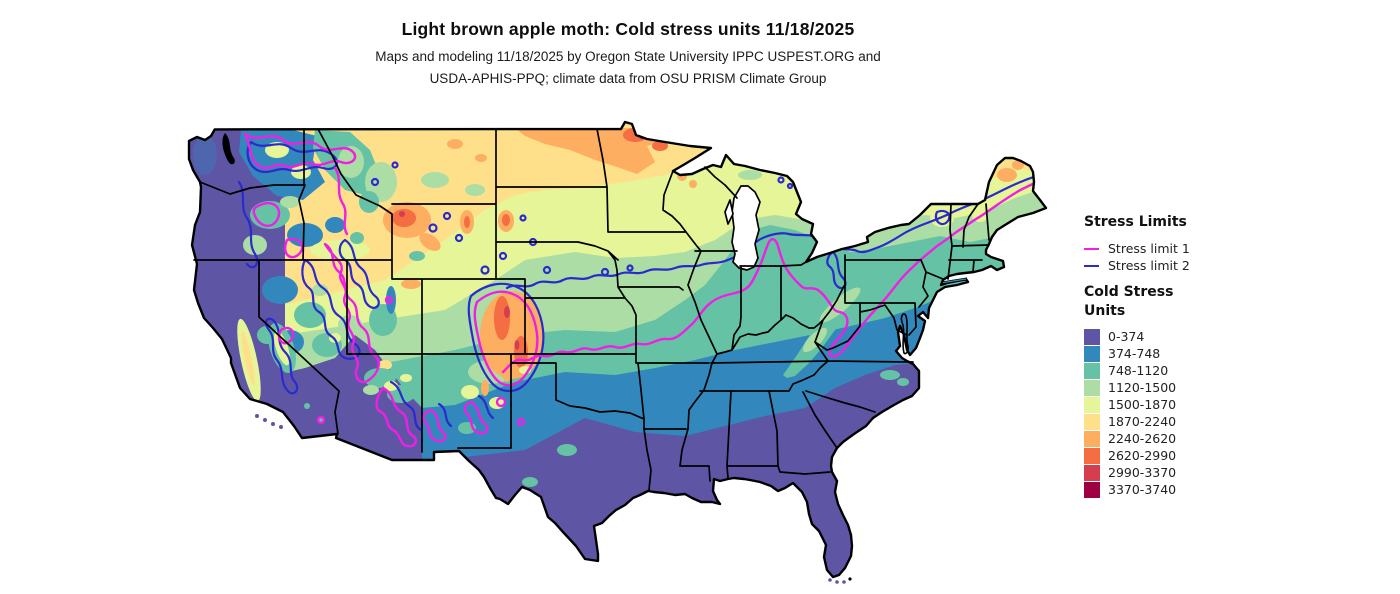 The width and height of the screenshot is (1400, 594). I want to click on great-lakes, so click(742, 228).